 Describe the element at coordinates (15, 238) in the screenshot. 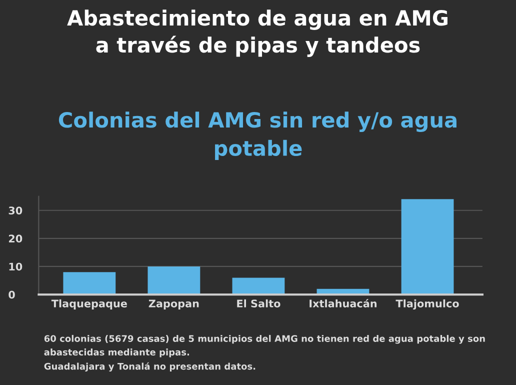

I see `y-tick-label: 20` at that location.